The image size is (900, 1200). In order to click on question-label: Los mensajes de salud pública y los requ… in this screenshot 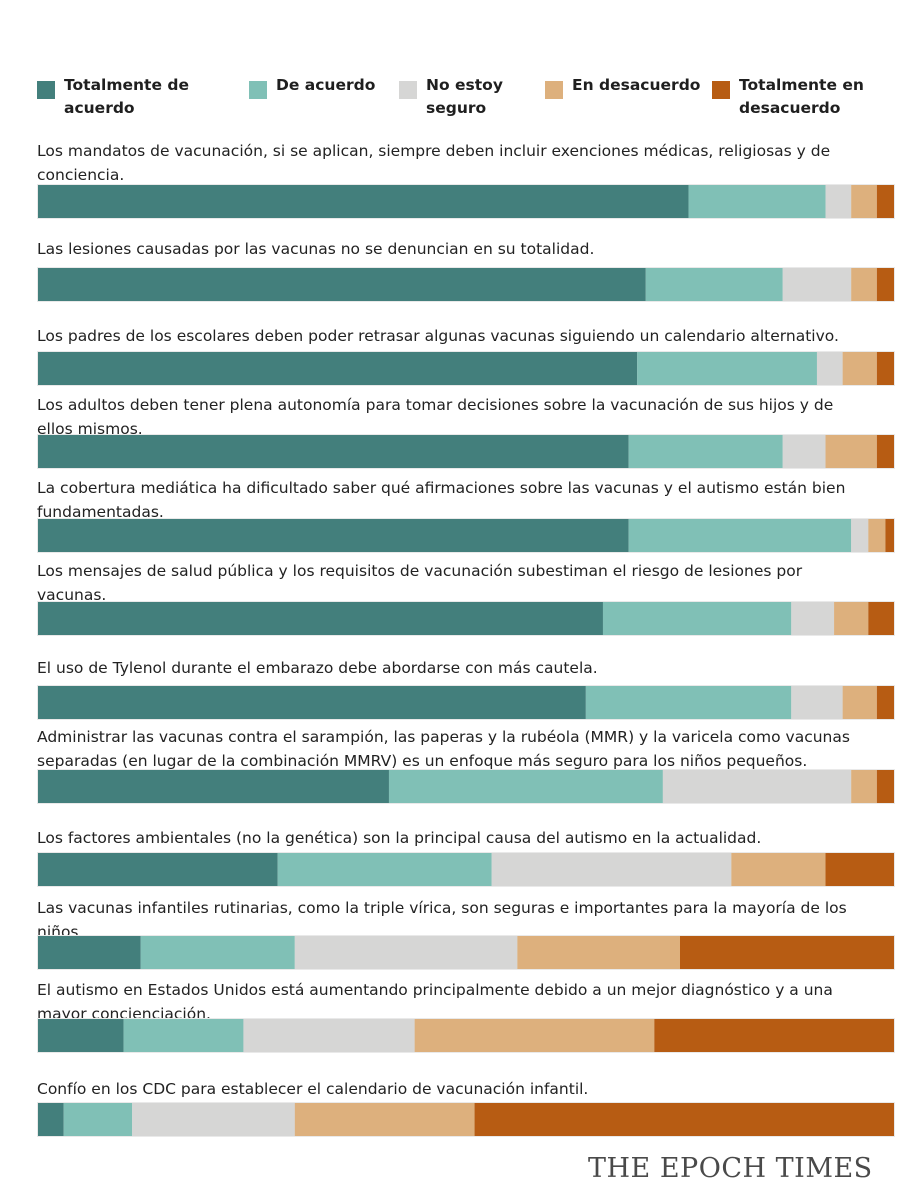, I will do `click(420, 571)`.